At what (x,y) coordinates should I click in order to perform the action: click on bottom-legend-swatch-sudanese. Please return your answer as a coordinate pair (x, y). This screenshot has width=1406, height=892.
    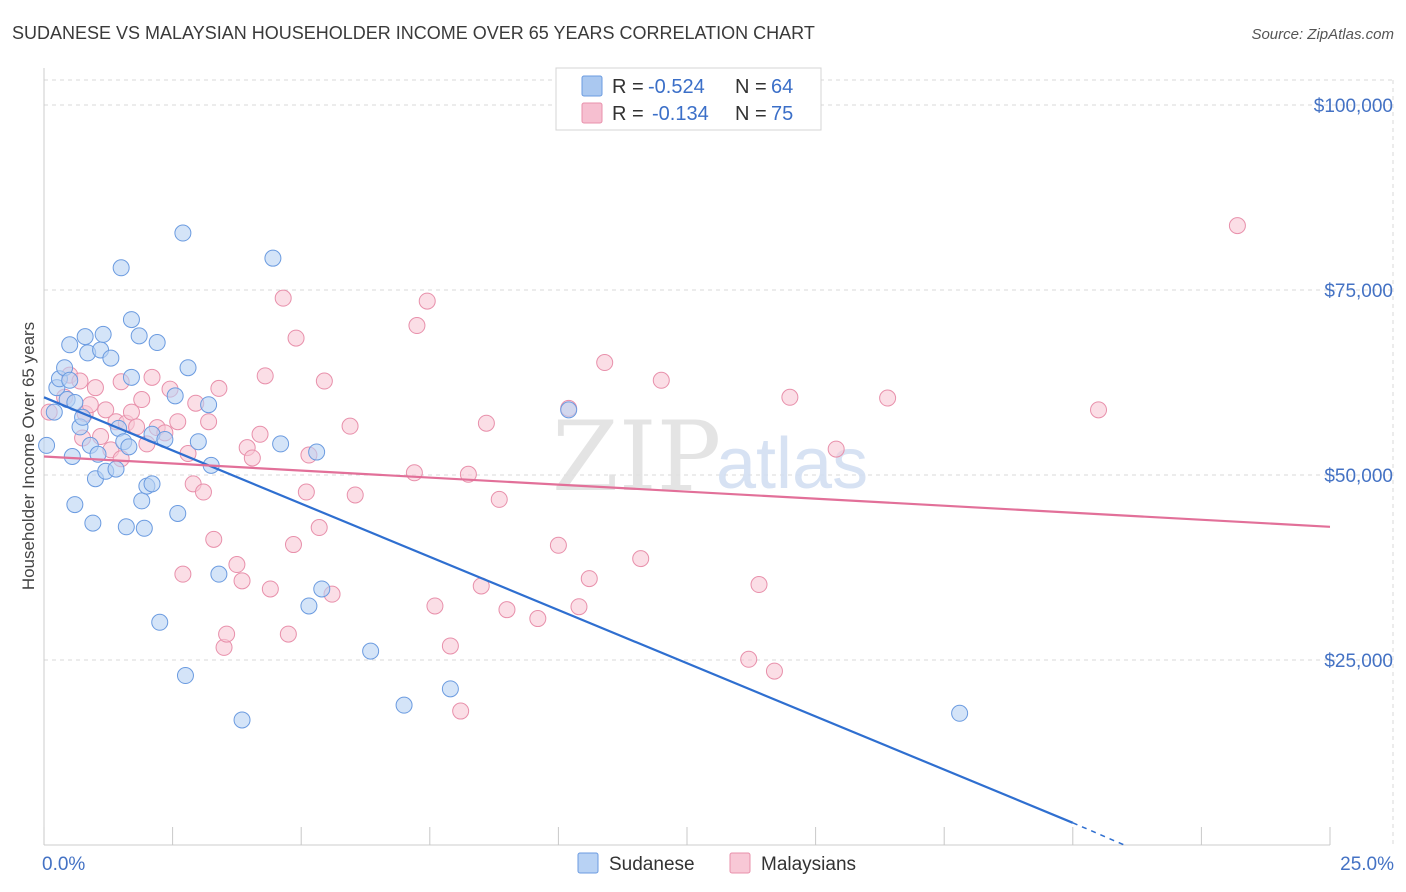
    Looking at the image, I should click on (588, 863).